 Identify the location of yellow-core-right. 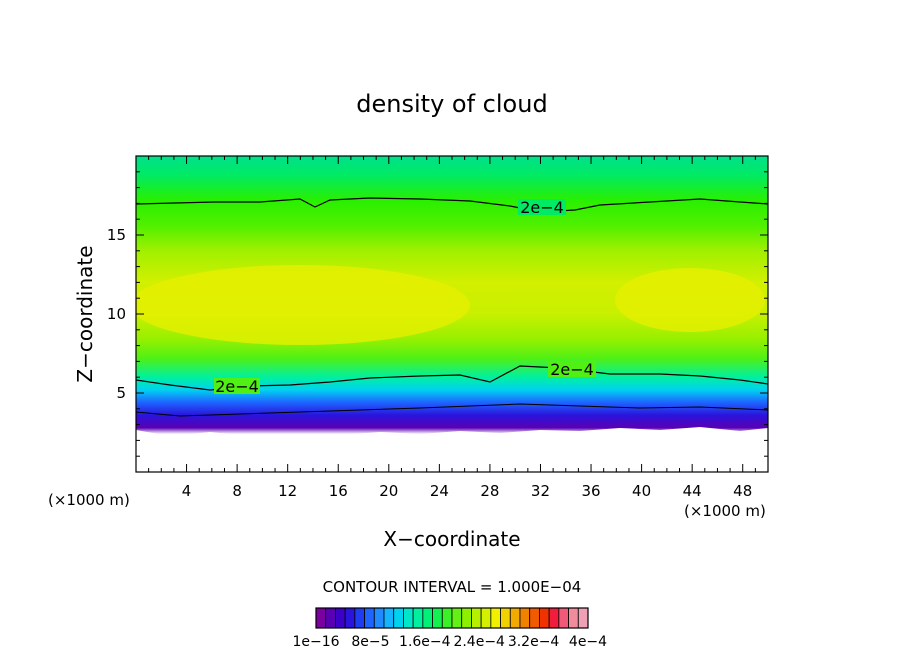
(690, 300).